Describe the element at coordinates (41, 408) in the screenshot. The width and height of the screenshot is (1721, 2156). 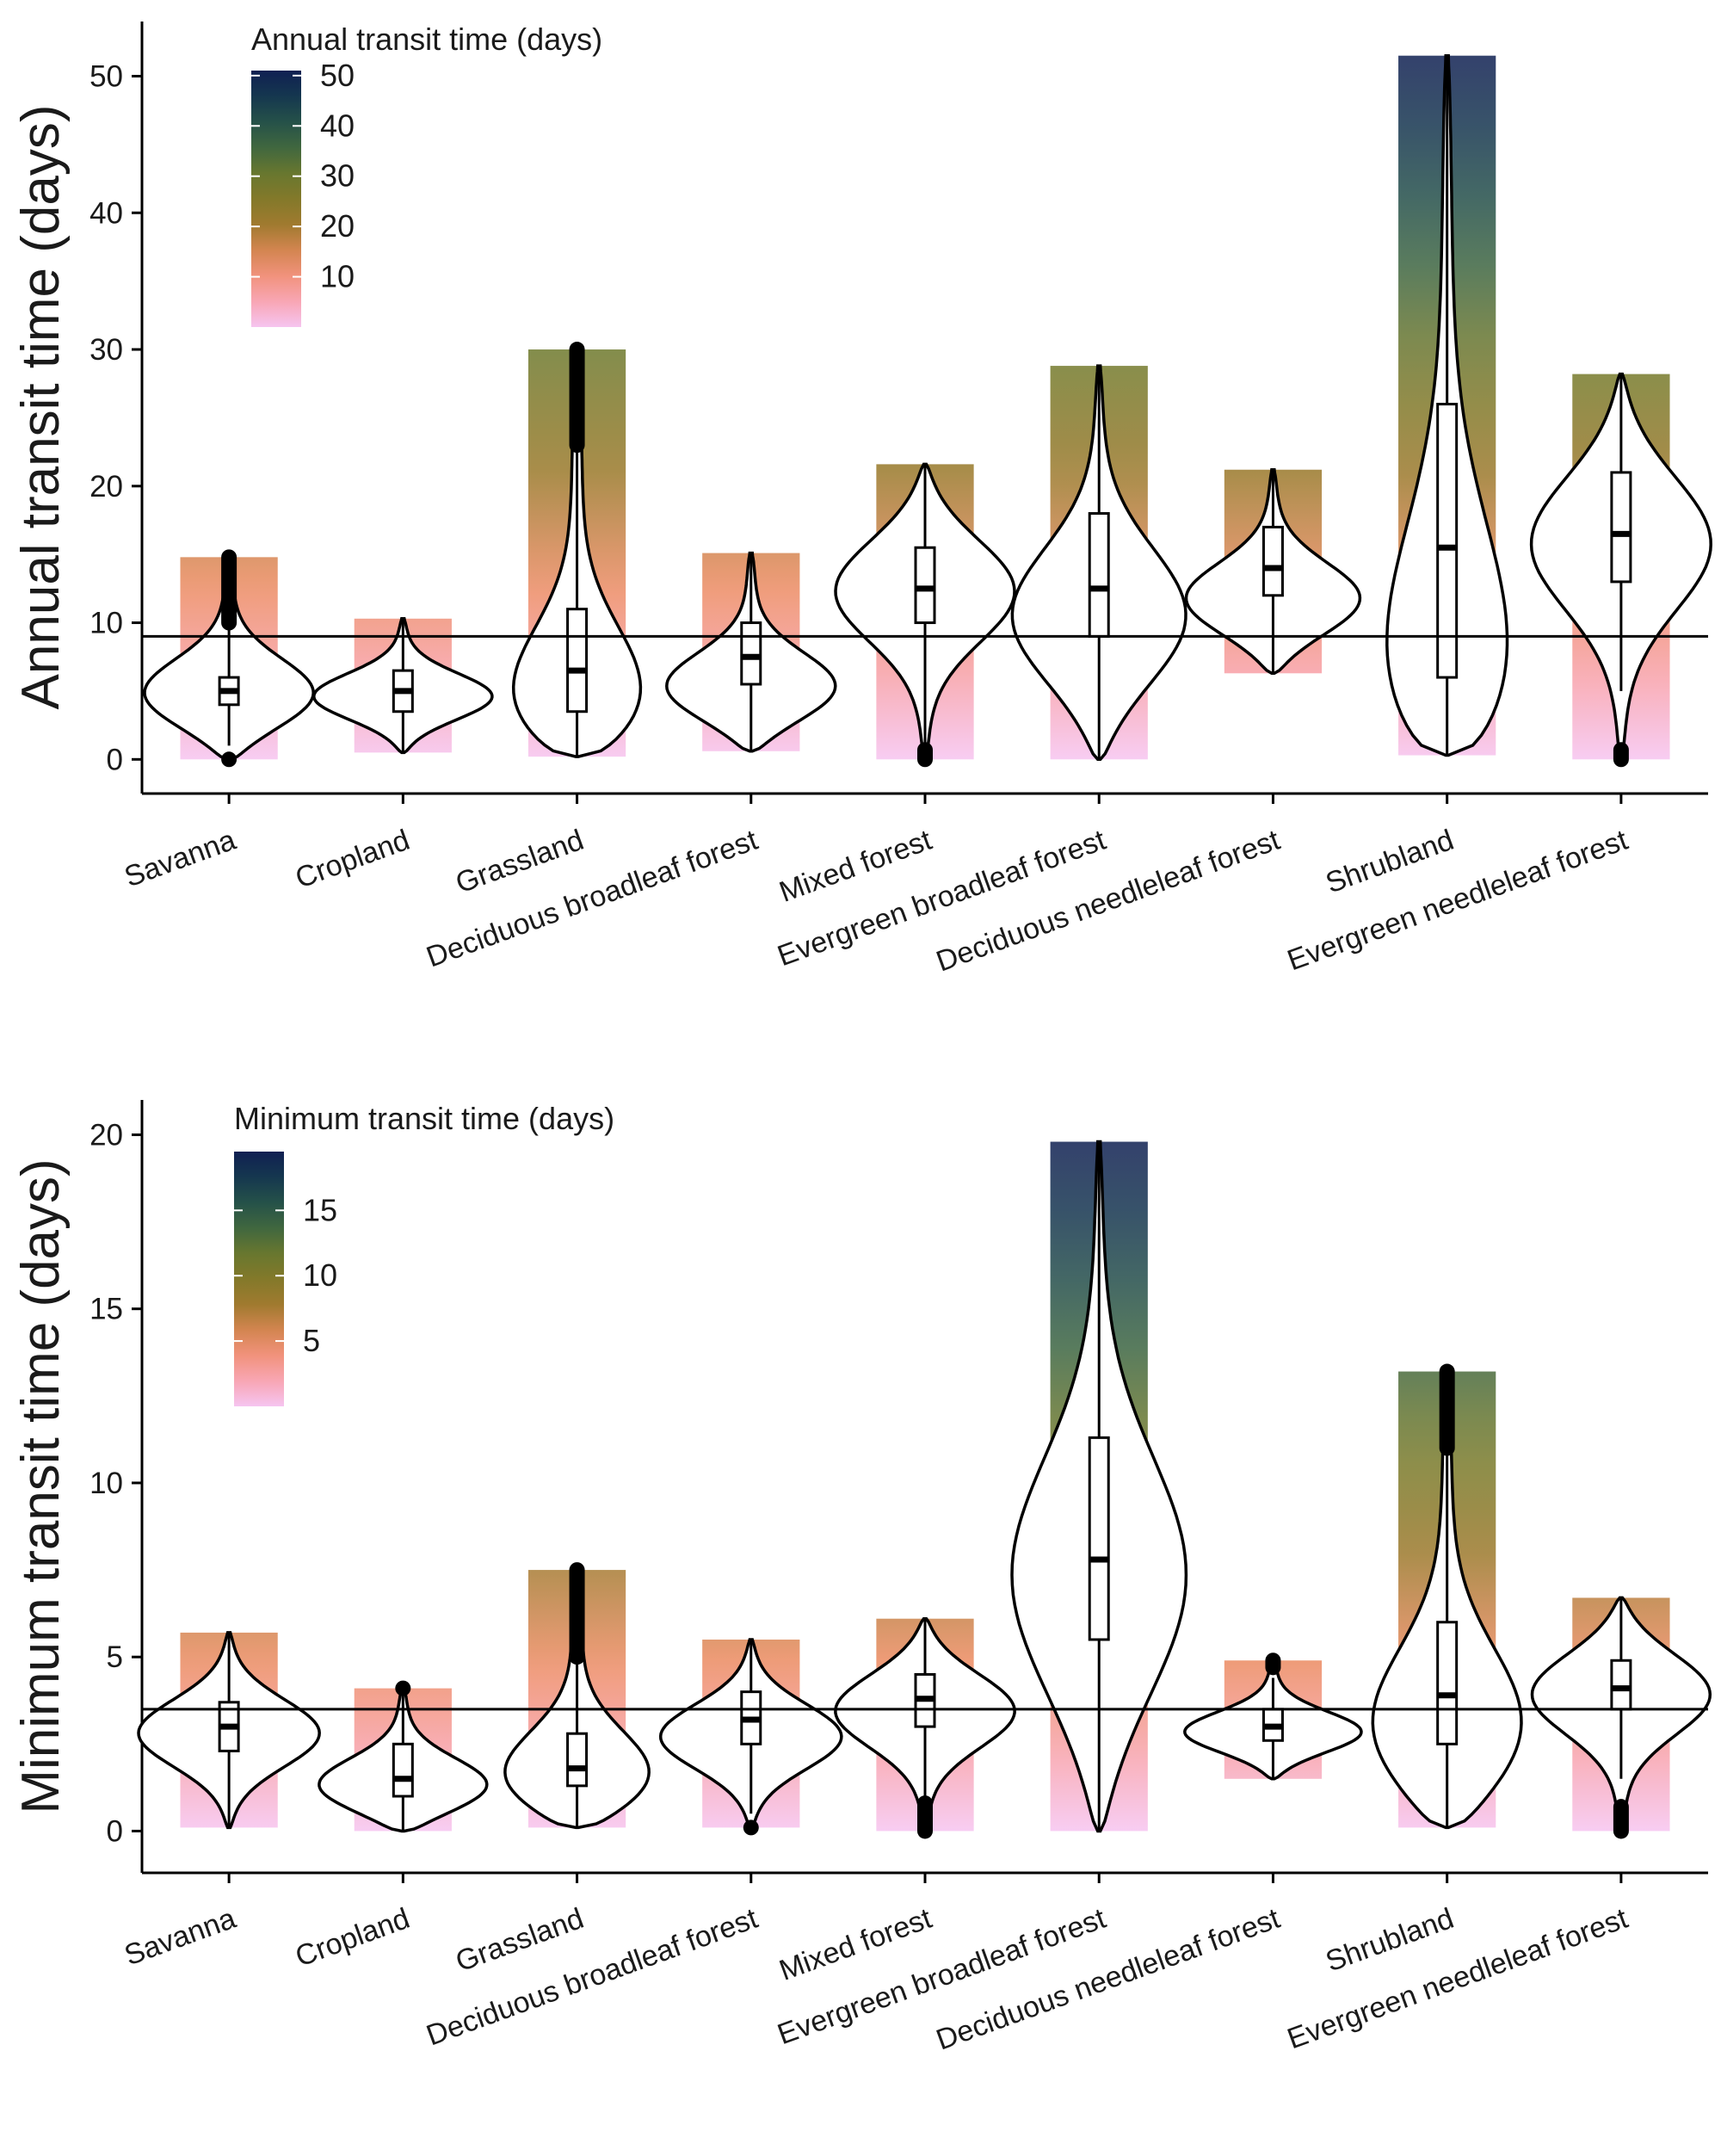
I see `y-axis-title: Annual transit time (days)` at that location.